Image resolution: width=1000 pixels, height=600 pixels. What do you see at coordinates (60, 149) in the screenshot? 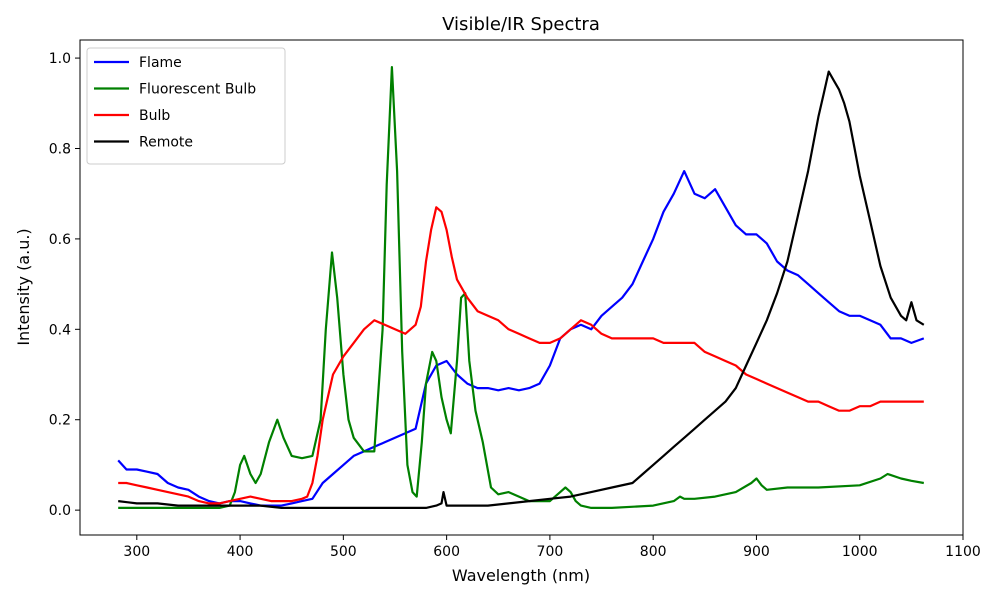
I see `y-tick-label: 0.8` at bounding box center [60, 149].